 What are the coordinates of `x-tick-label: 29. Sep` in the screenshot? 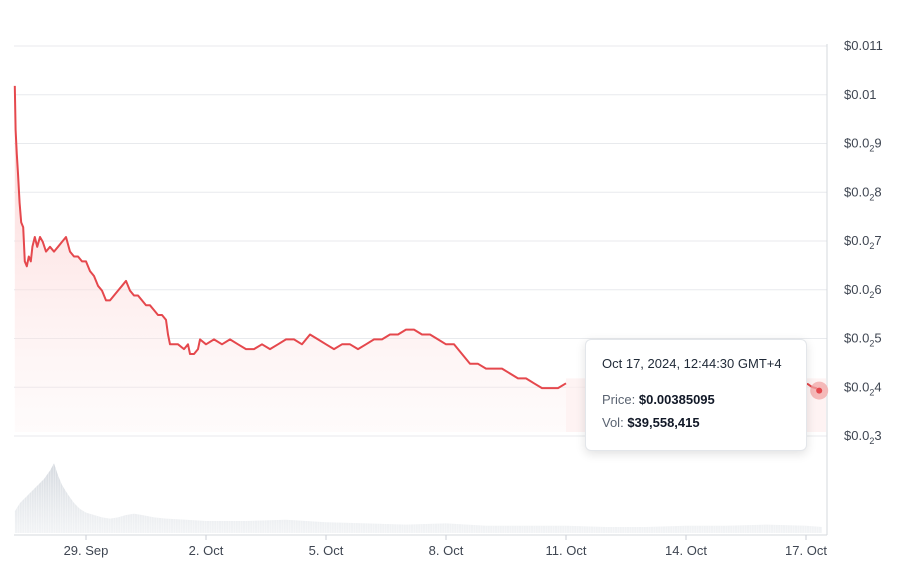 It's located at (86, 550).